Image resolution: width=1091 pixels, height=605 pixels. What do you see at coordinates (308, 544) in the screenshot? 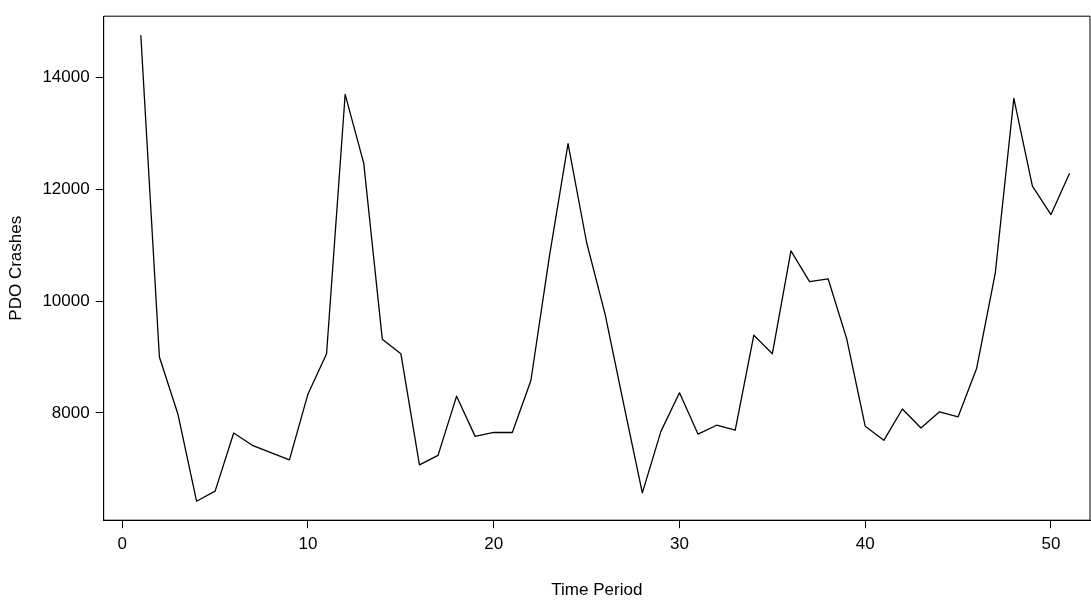
I see `x-tick-label: 10` at bounding box center [308, 544].